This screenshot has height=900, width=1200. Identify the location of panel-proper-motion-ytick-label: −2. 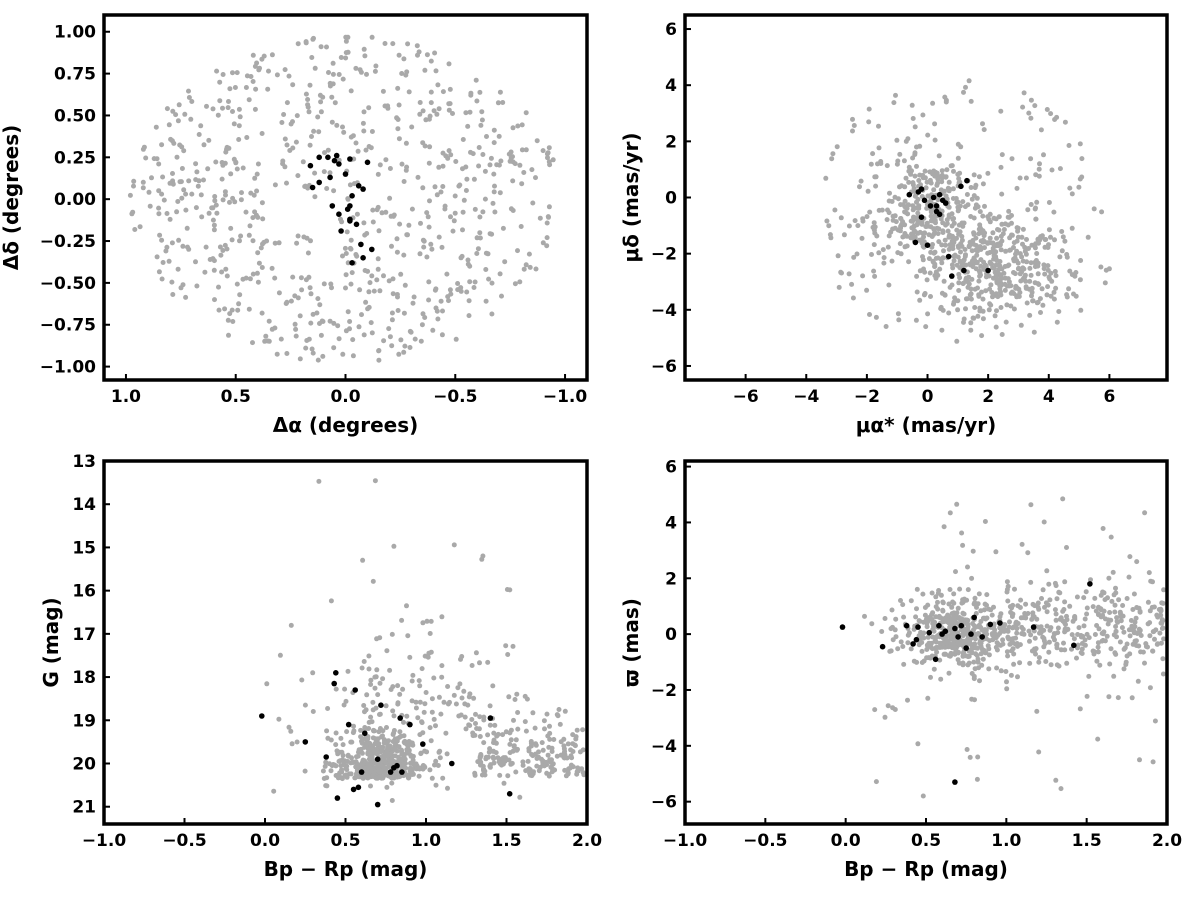
(664, 255).